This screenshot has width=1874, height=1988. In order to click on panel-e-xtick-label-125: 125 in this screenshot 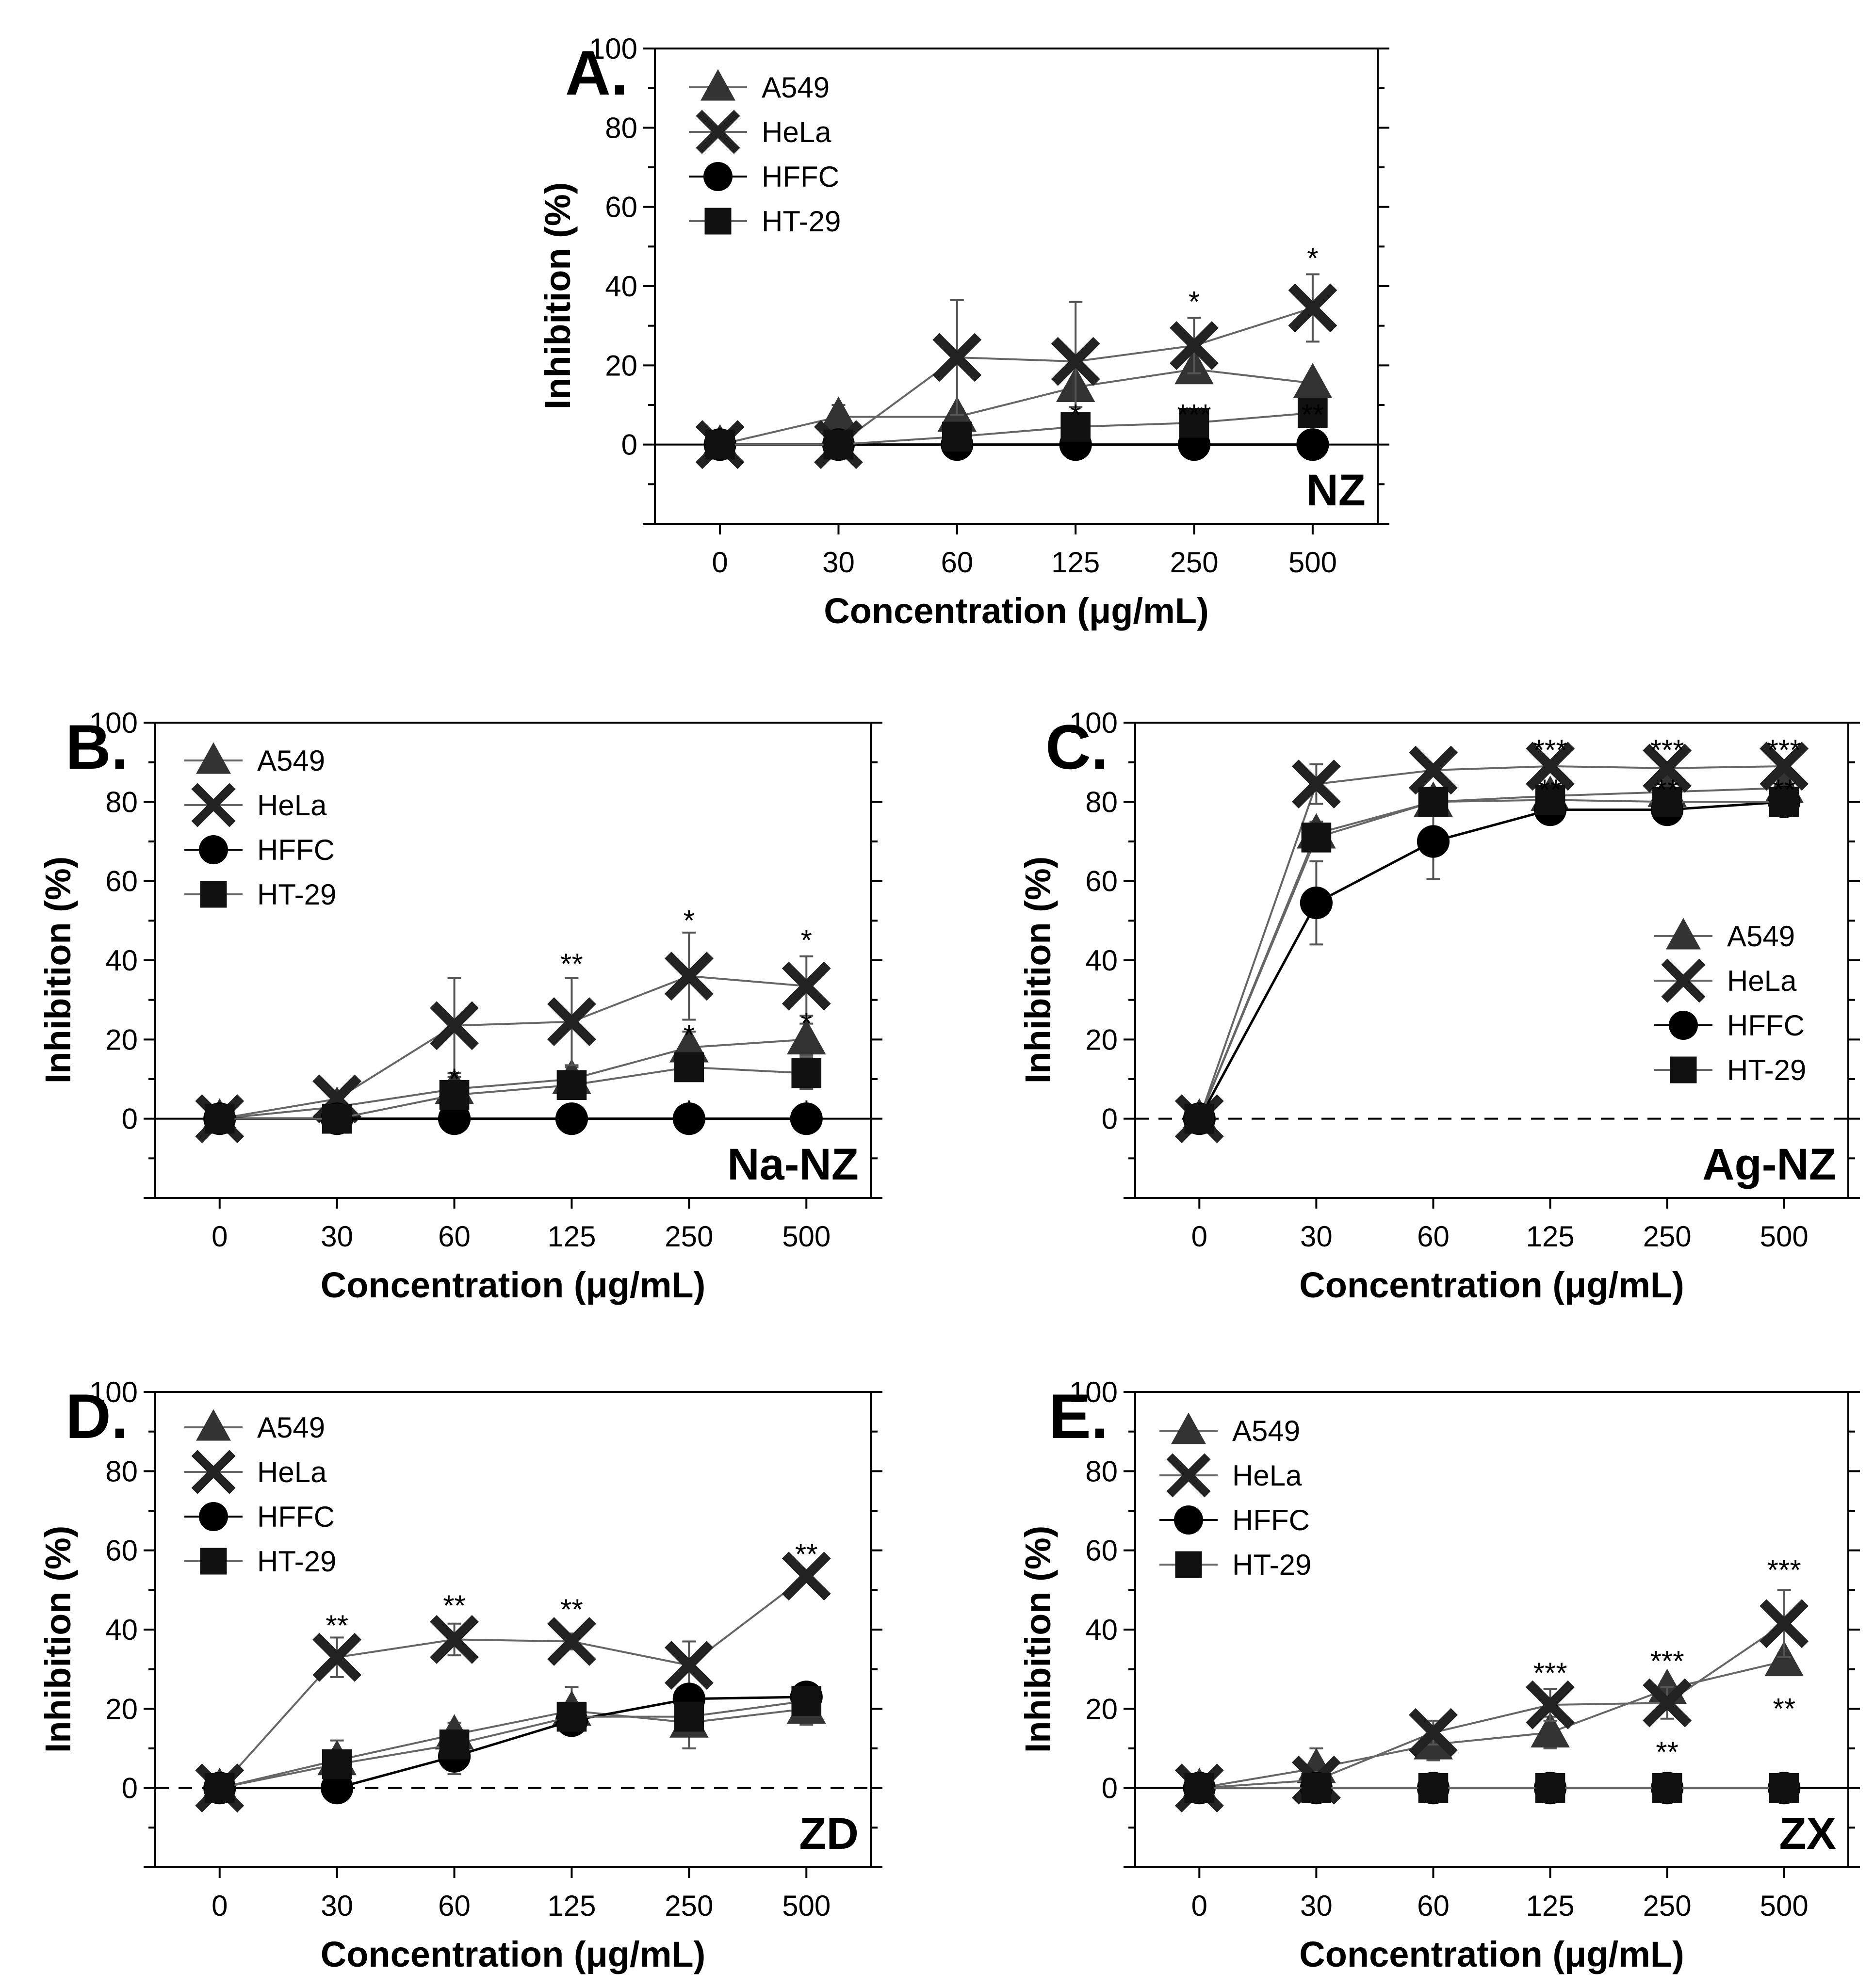, I will do `click(1550, 1906)`.